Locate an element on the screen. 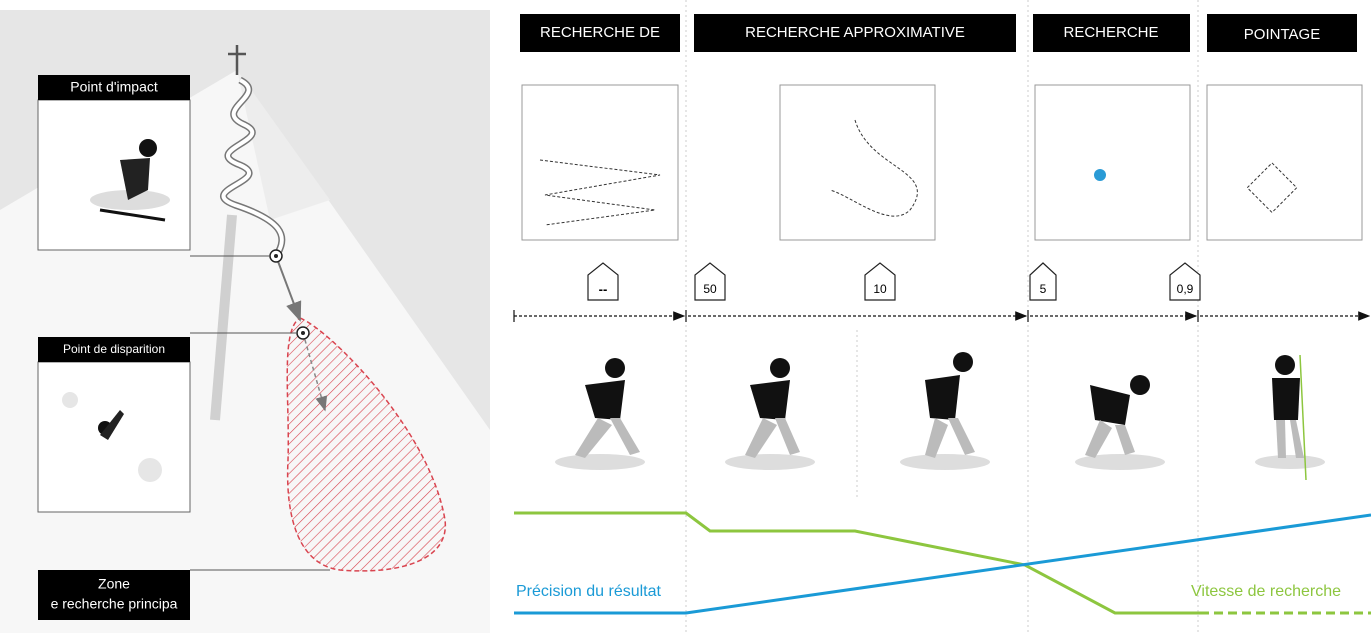 The height and width of the screenshot is (638, 1371). phase-headers is located at coordinates (938, 33).